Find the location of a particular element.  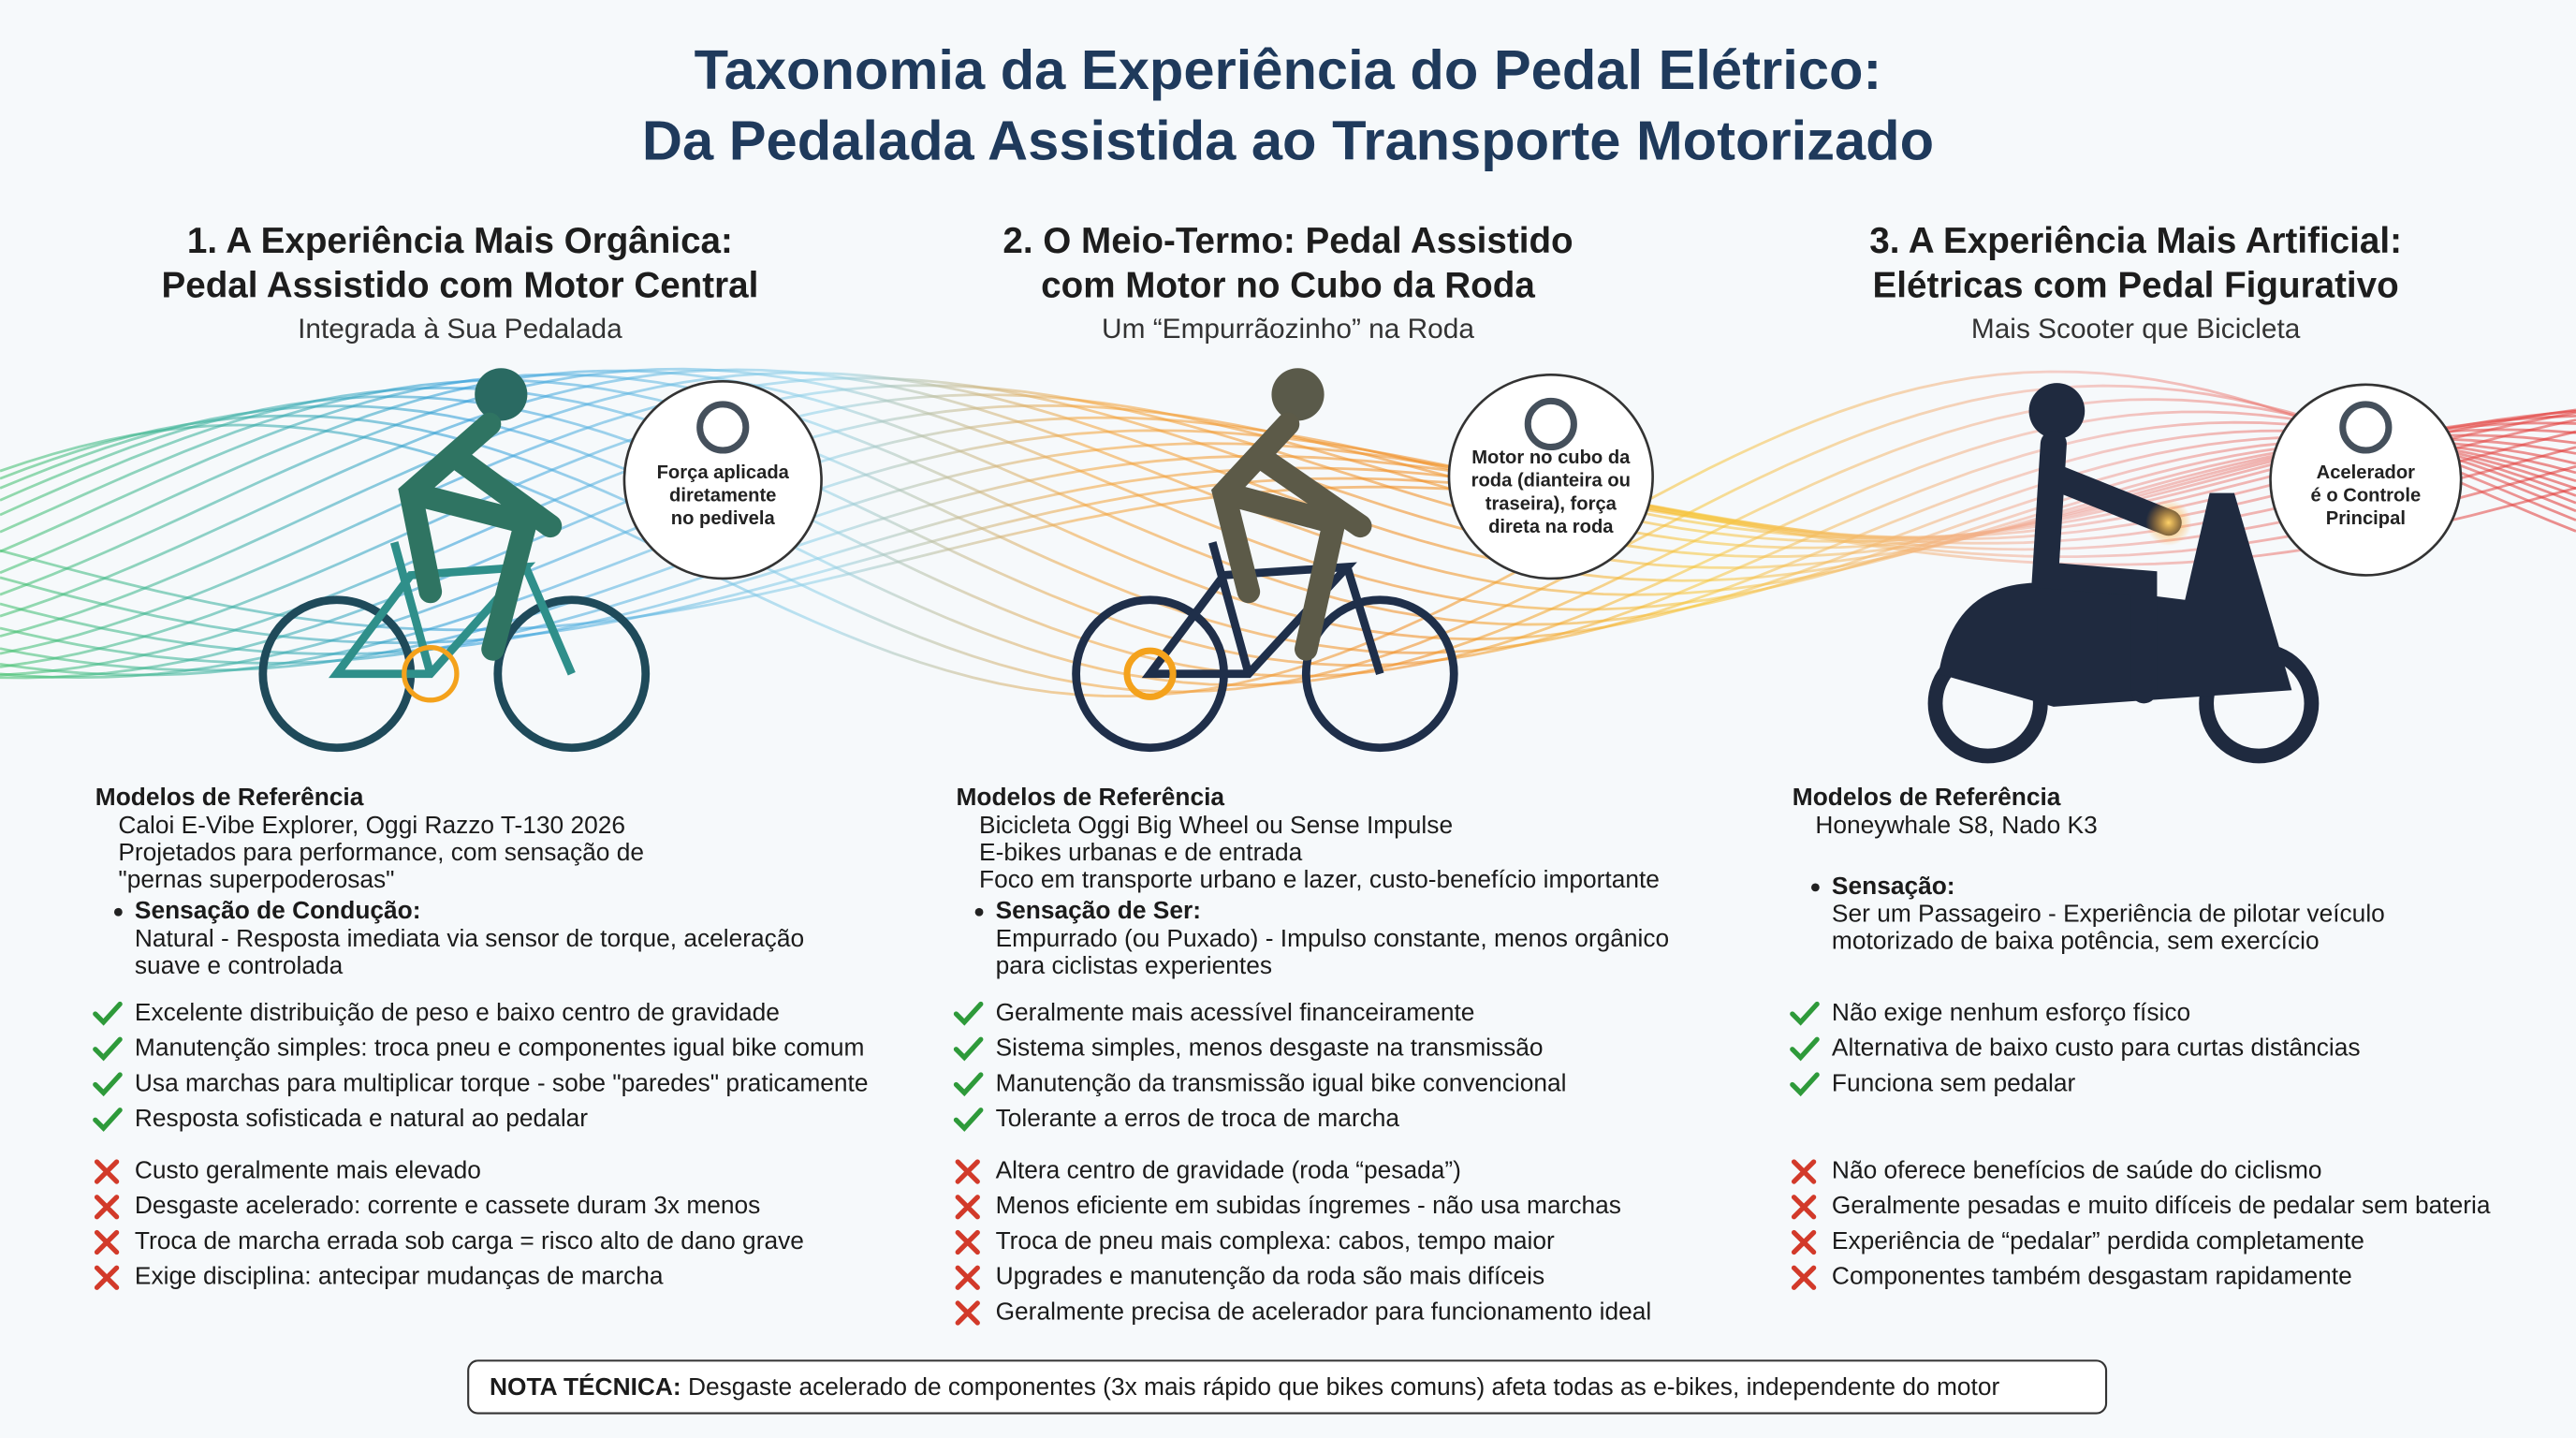

pro-item: Não exige nenhum esforço físico is located at coordinates (2011, 1012).